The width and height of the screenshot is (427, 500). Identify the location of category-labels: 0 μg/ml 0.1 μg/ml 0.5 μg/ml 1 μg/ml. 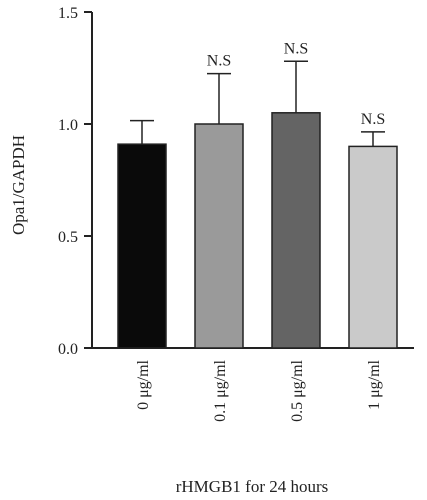
(259, 390).